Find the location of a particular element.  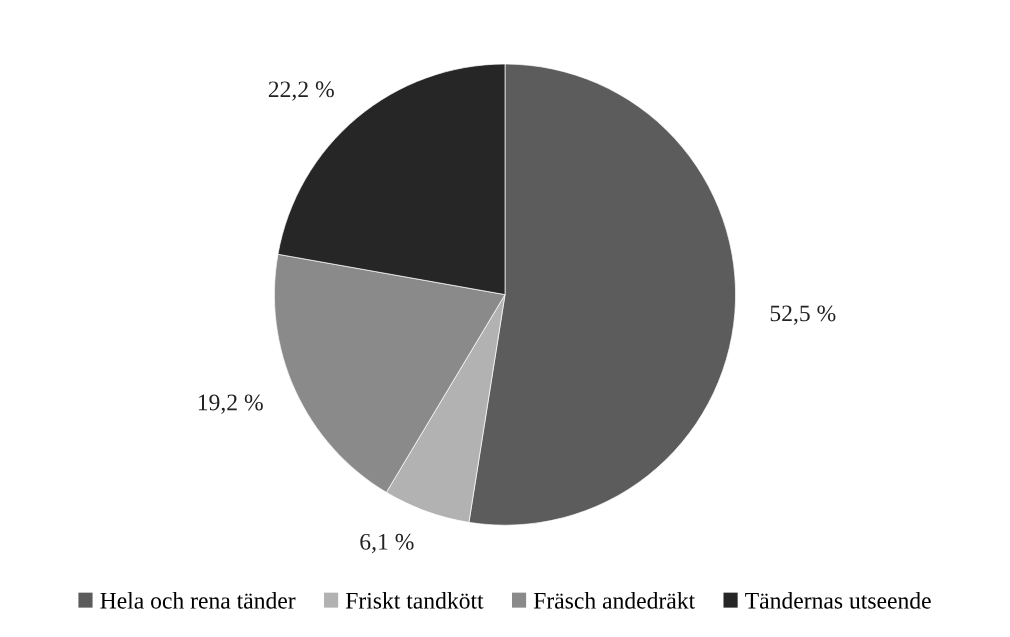

legend-label: Fräsch andedräkt is located at coordinates (614, 600).